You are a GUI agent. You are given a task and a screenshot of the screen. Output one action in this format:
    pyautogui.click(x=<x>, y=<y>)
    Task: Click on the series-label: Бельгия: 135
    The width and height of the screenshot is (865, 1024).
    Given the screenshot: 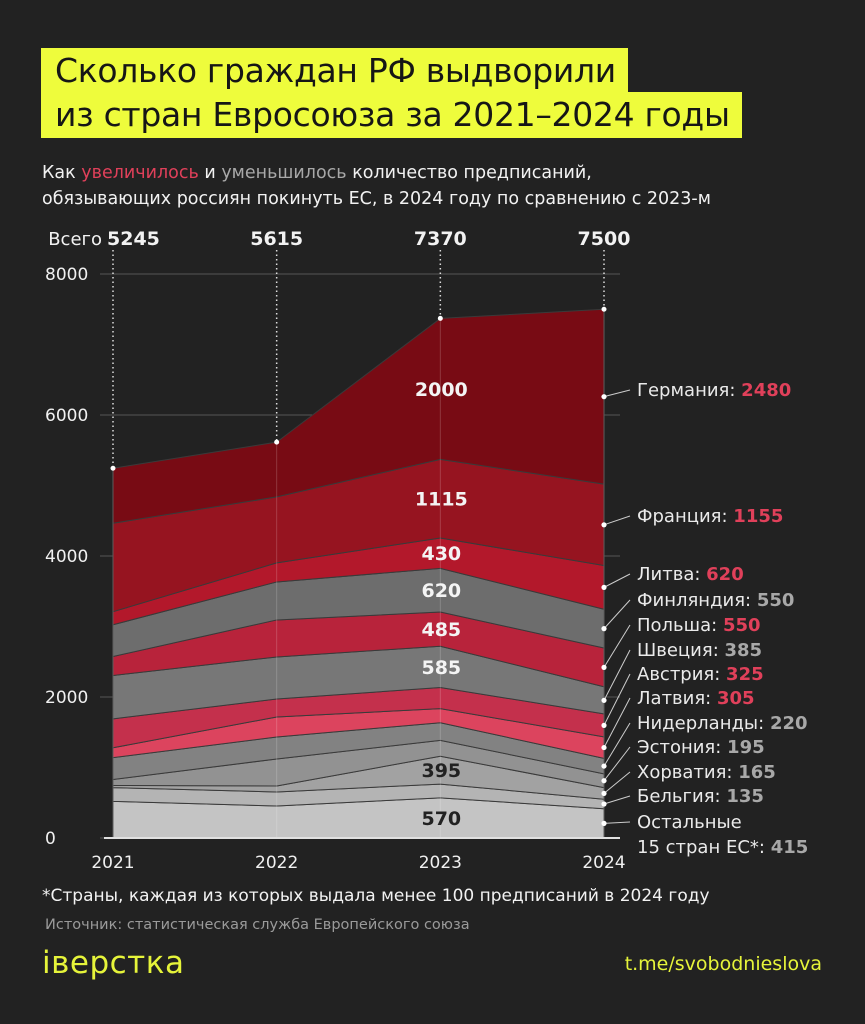 What is the action you would take?
    pyautogui.click(x=700, y=796)
    